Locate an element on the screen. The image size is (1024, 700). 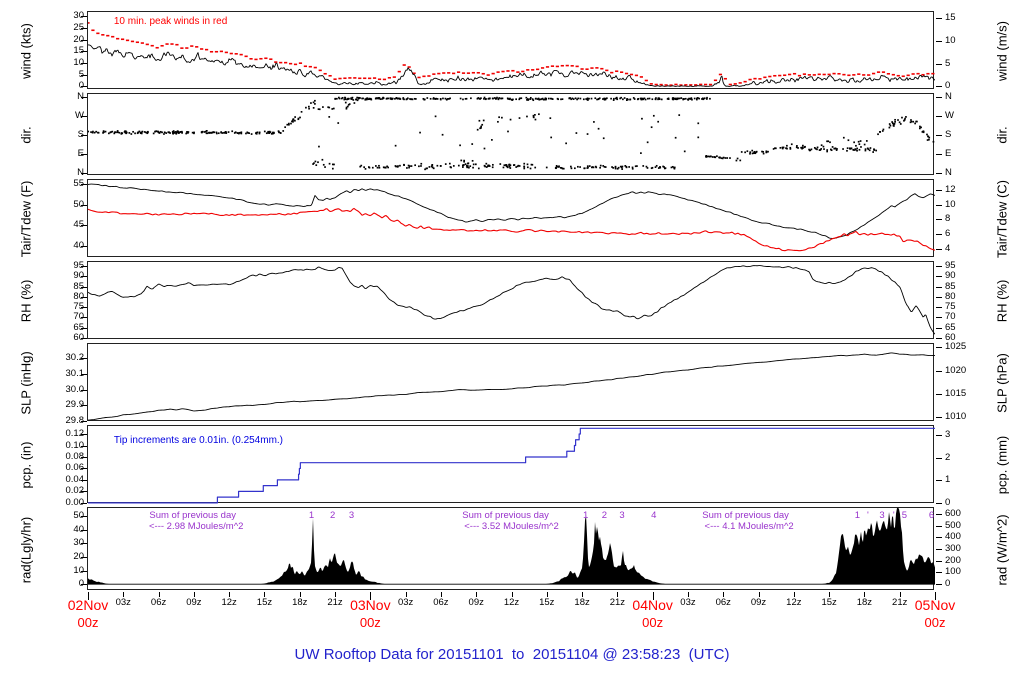
y-axis-label-left-rh: RH (%) is located at coordinates (26, 301).